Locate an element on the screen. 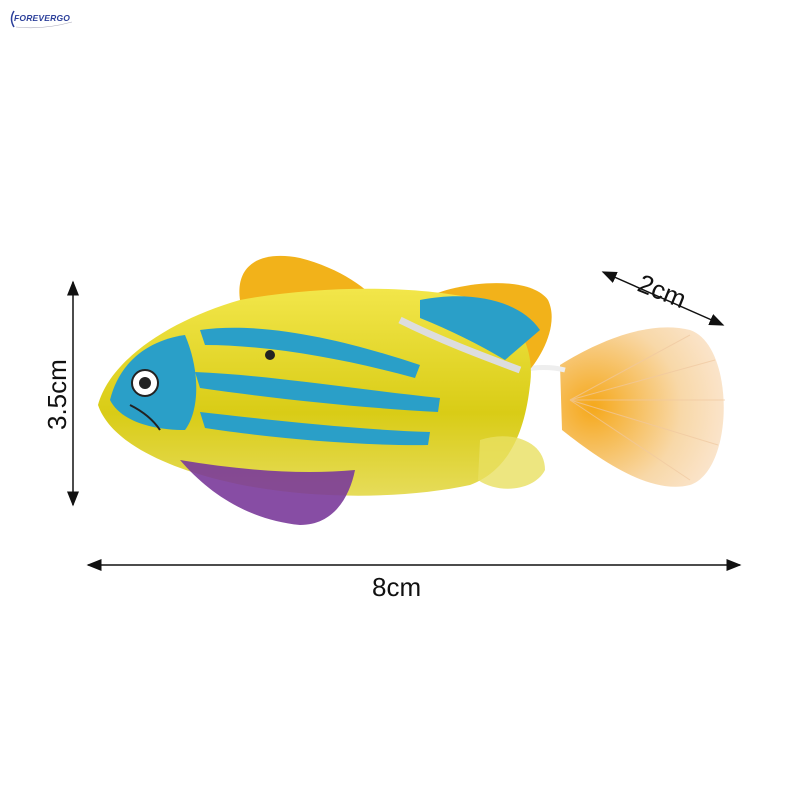  belly-fin is located at coordinates (267, 492).